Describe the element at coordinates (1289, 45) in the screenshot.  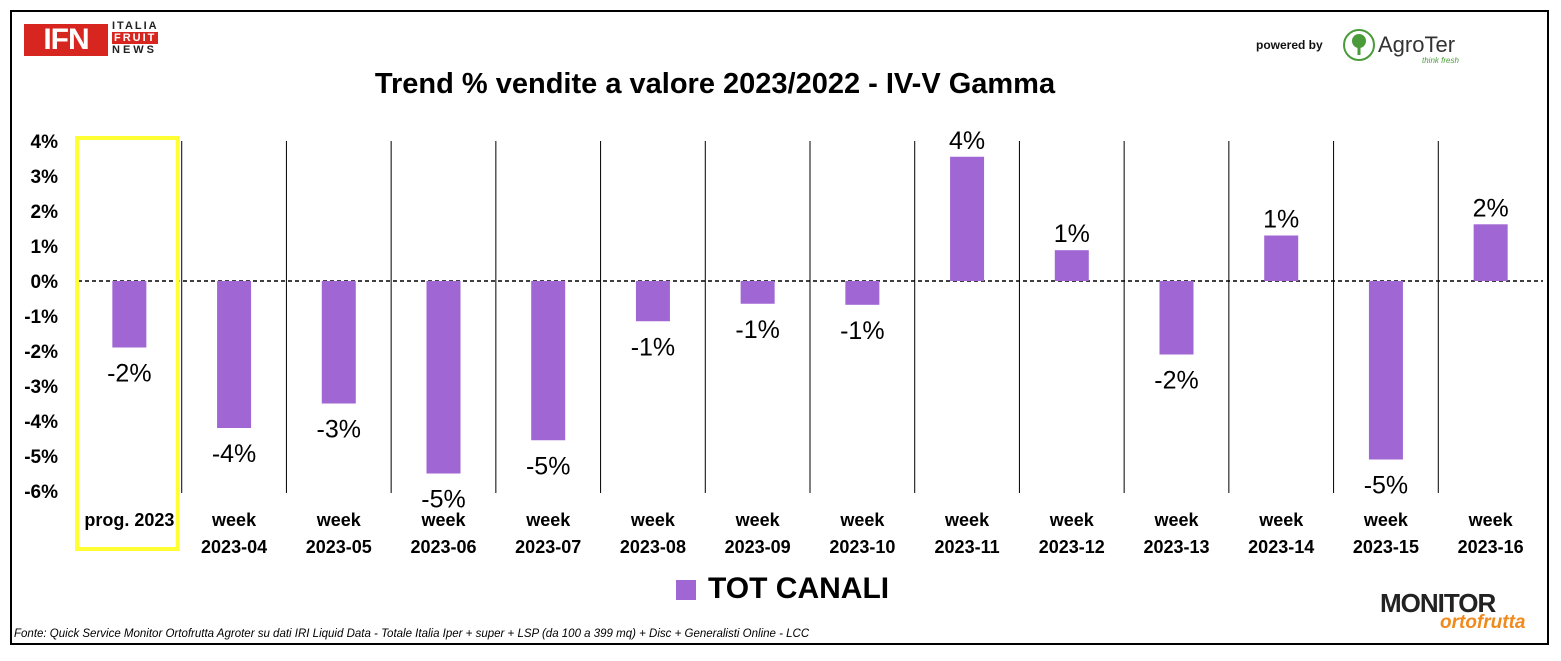
I see `powered-by-label: powered by` at that location.